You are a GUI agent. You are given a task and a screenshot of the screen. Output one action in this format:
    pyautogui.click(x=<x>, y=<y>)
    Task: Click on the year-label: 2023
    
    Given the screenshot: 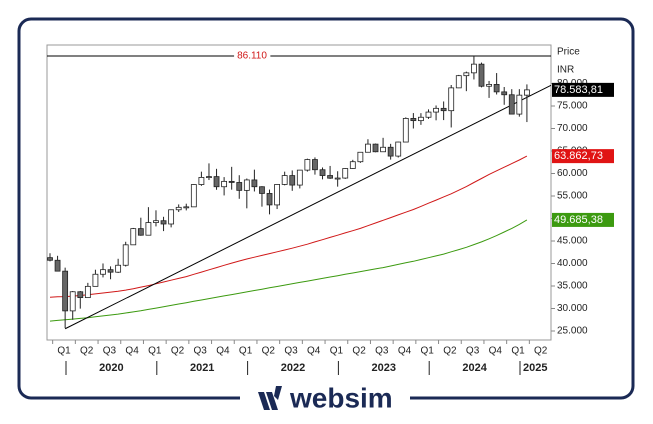 What is the action you would take?
    pyautogui.click(x=384, y=368)
    